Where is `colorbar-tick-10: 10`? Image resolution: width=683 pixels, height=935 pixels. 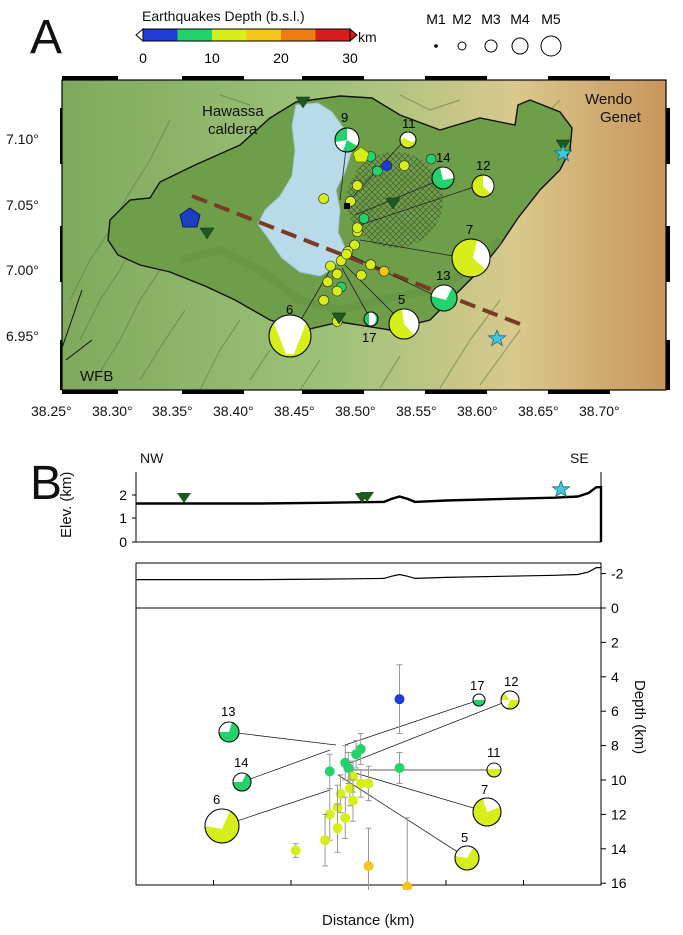 colorbar-tick-10: 10 is located at coordinates (212, 58).